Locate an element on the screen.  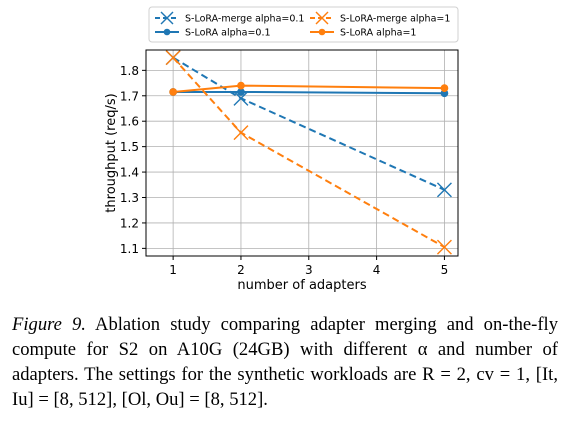
y-tick-label: 1.6 is located at coordinates (129, 122).